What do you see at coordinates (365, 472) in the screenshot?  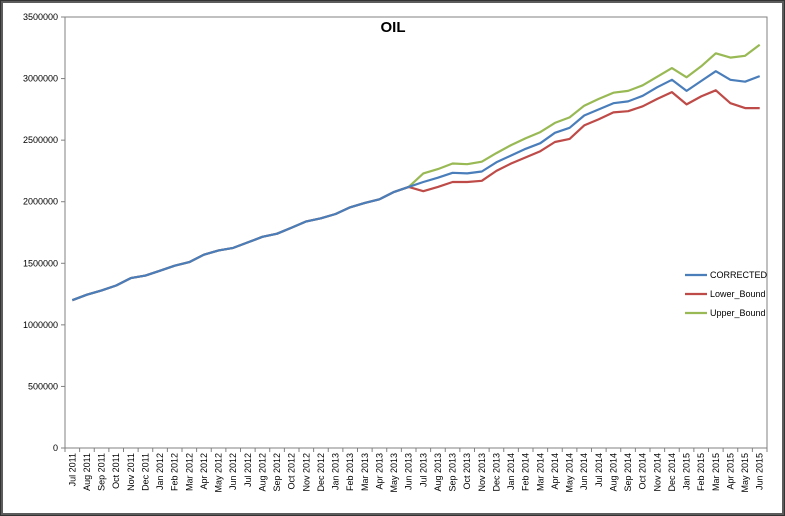 I see `x-tick-label: Mar 2013` at bounding box center [365, 472].